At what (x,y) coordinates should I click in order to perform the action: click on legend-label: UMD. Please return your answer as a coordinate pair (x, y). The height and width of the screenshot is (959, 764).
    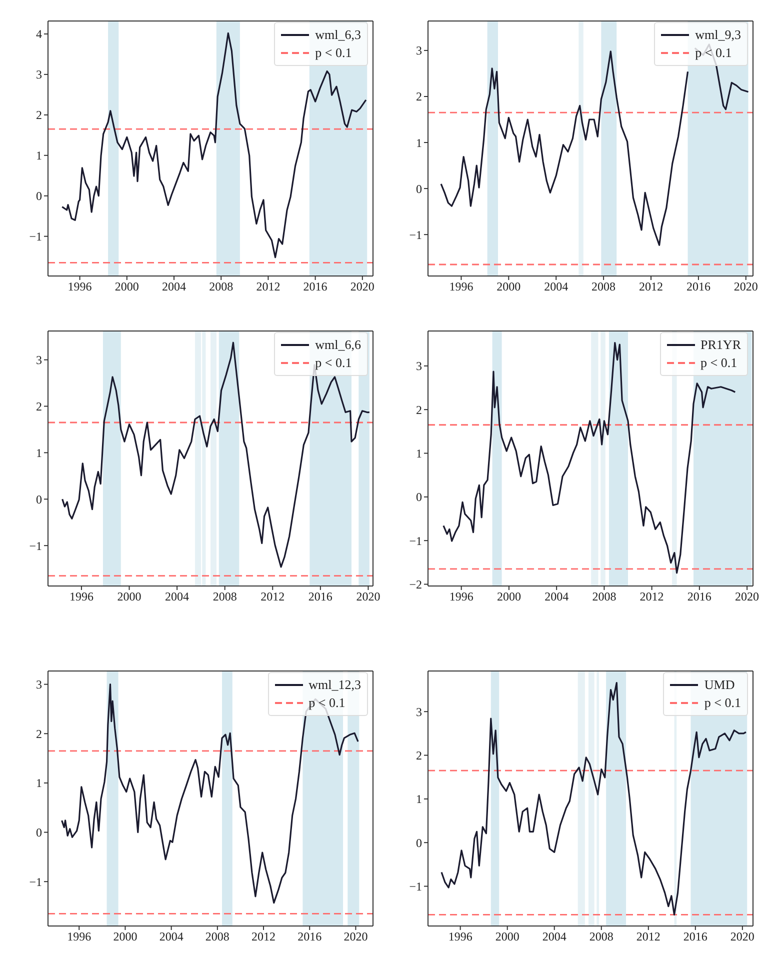
    Looking at the image, I should click on (719, 685).